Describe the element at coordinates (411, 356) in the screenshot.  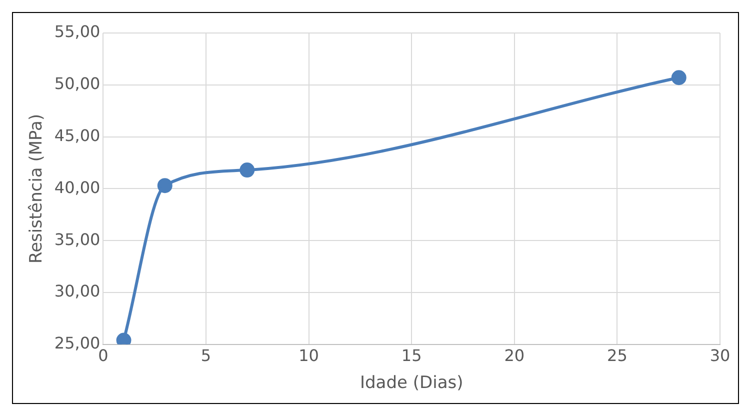
I see `x-tick-label: 15` at that location.